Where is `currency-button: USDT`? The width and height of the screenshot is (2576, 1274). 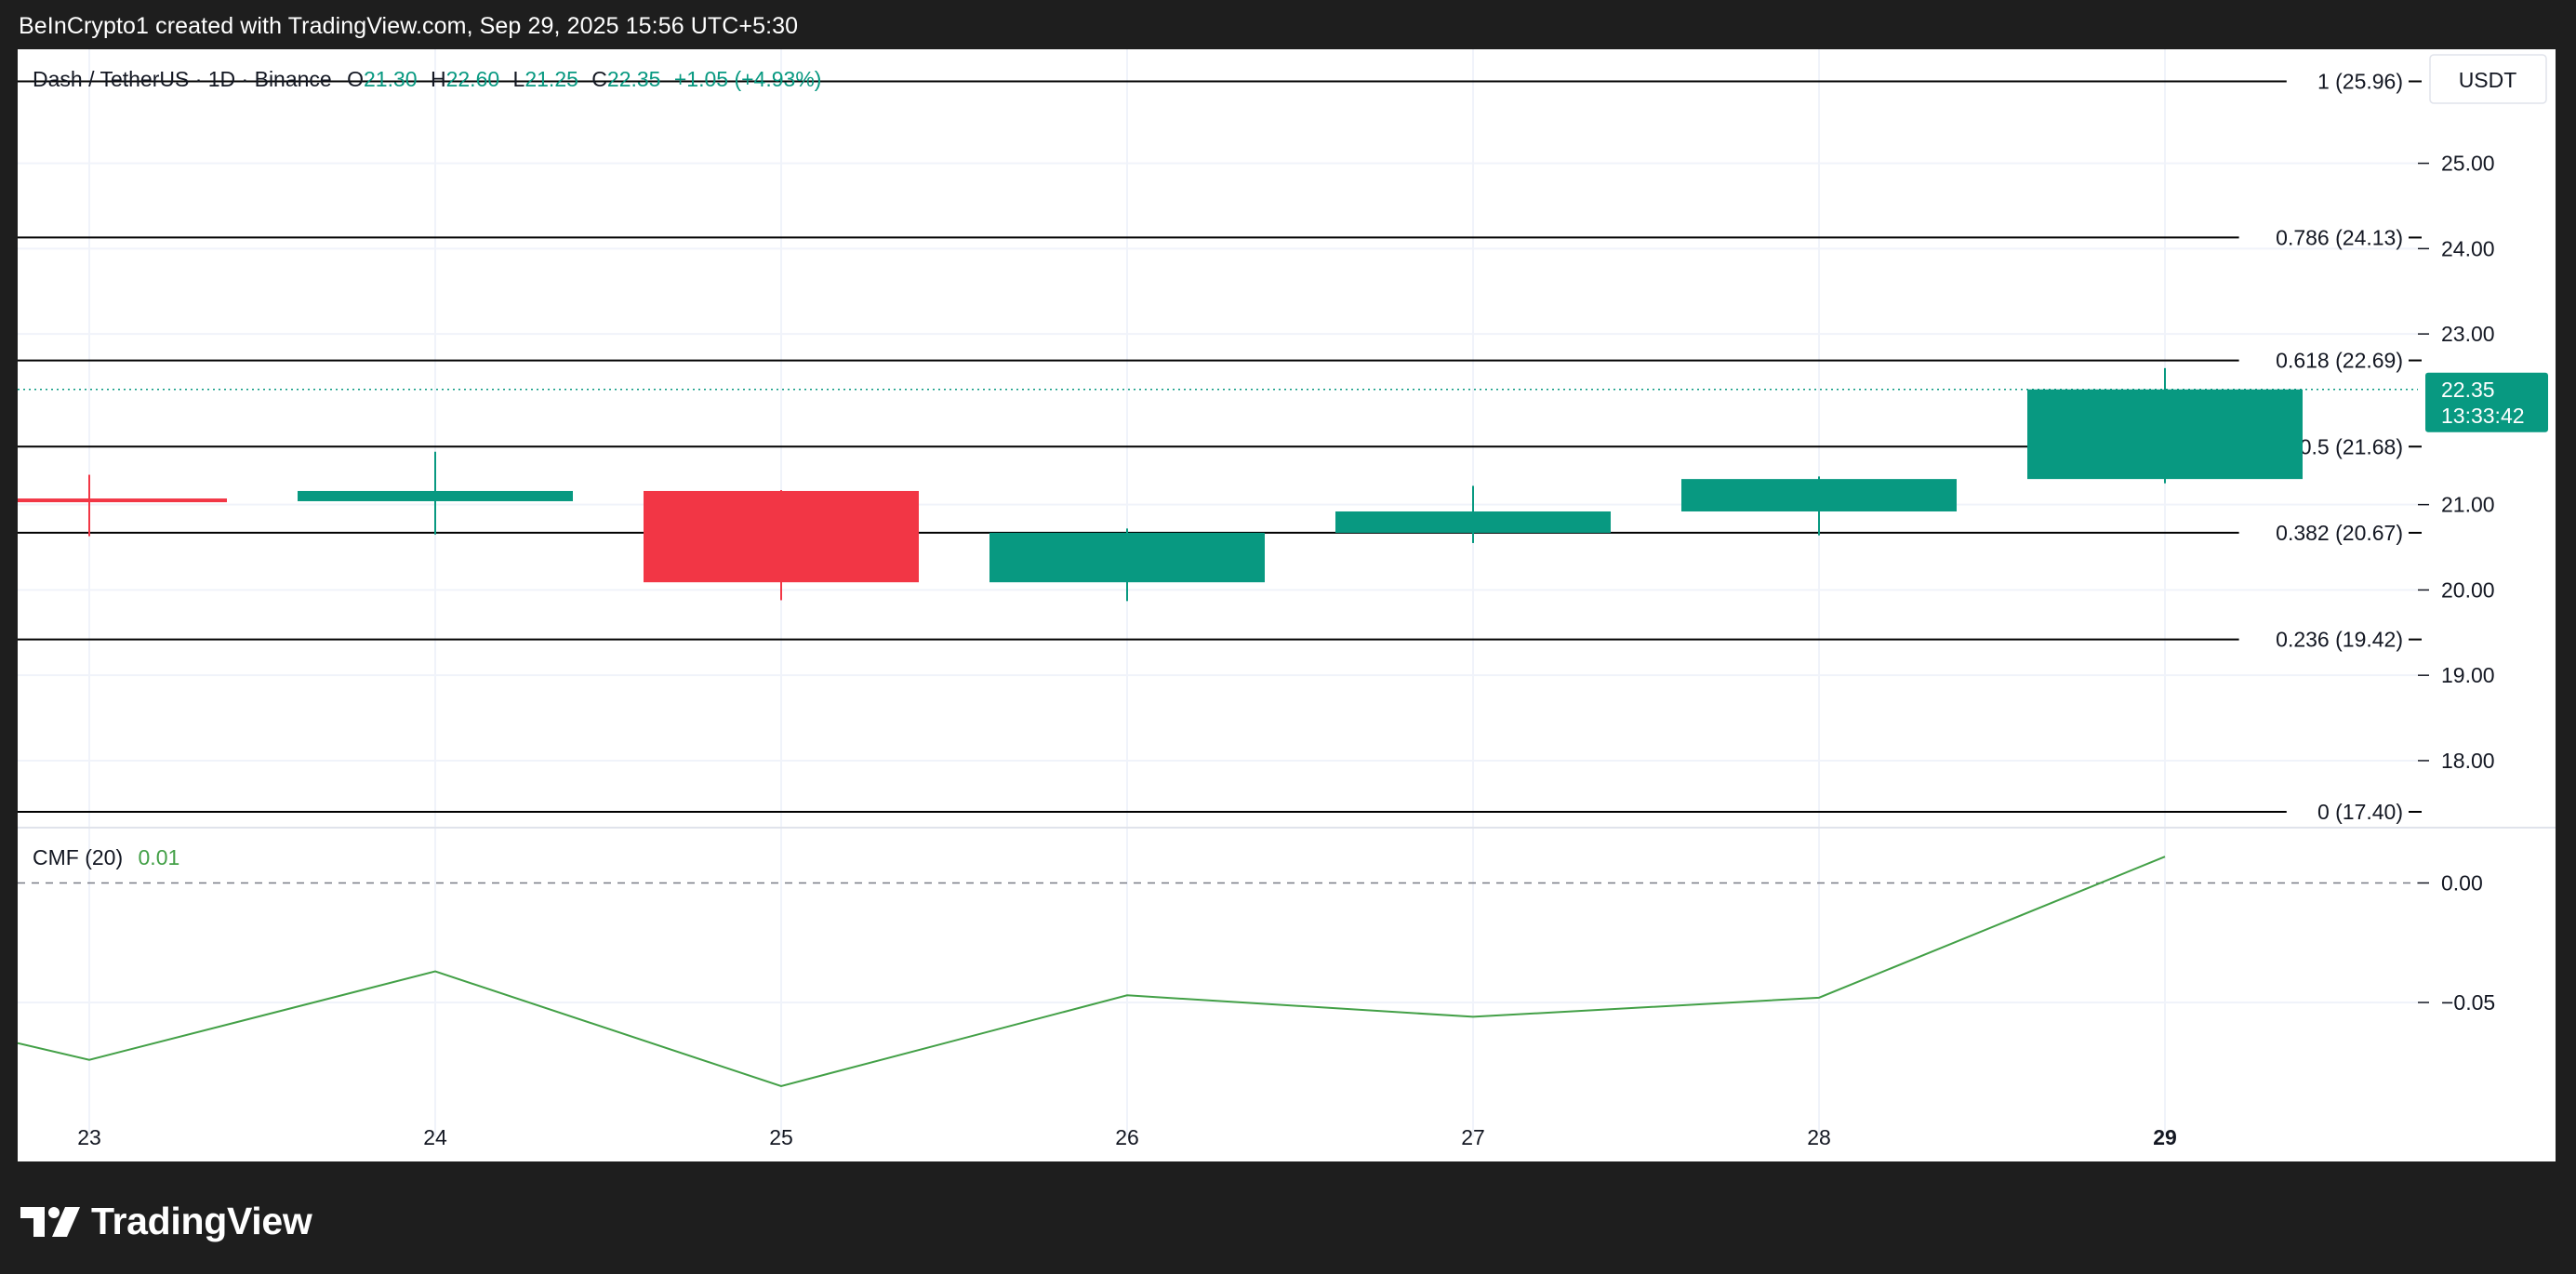 currency-button: USDT is located at coordinates (2488, 79).